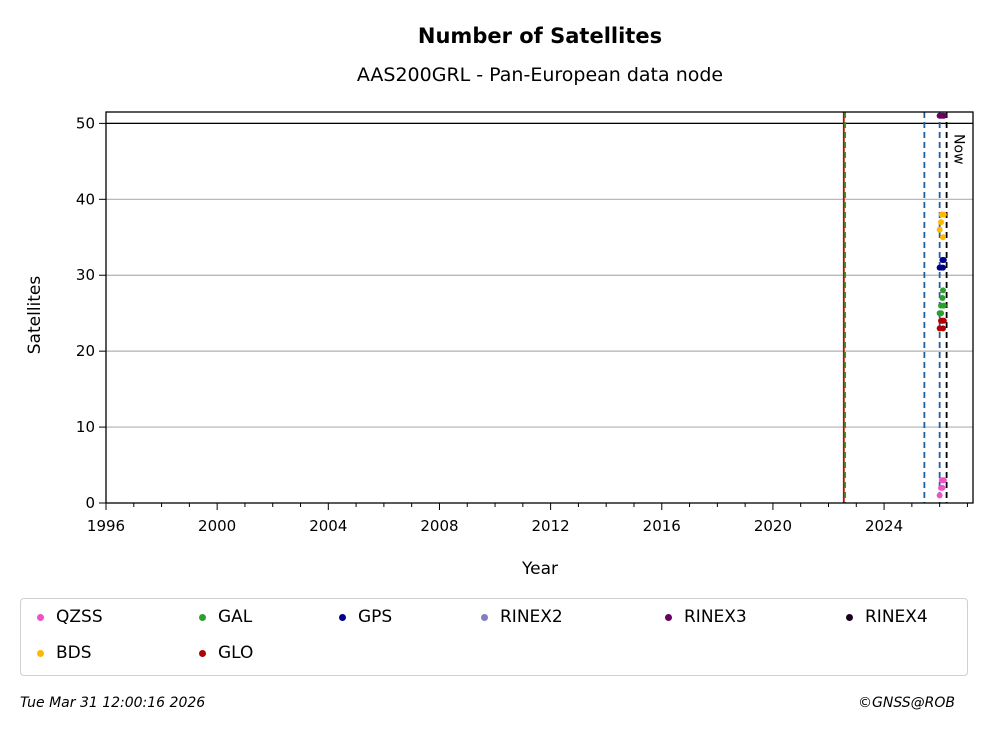 The width and height of the screenshot is (993, 734). What do you see at coordinates (539, 569) in the screenshot?
I see `x-axis-label: Year` at bounding box center [539, 569].